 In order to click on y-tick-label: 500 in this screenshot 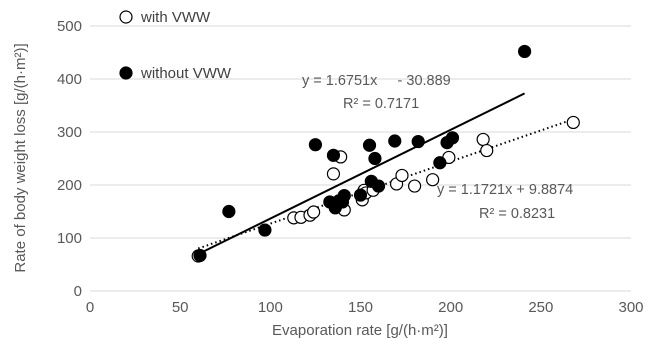, I will do `click(69, 26)`.